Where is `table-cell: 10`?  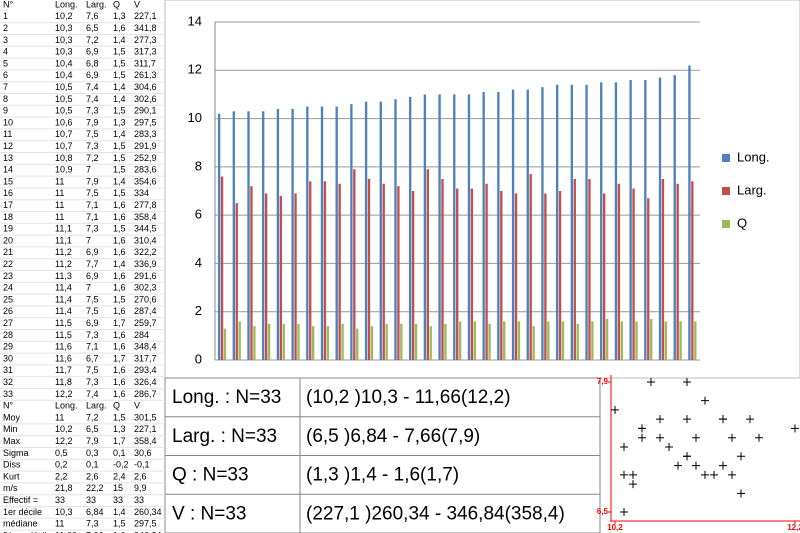 table-cell: 10 is located at coordinates (8, 122).